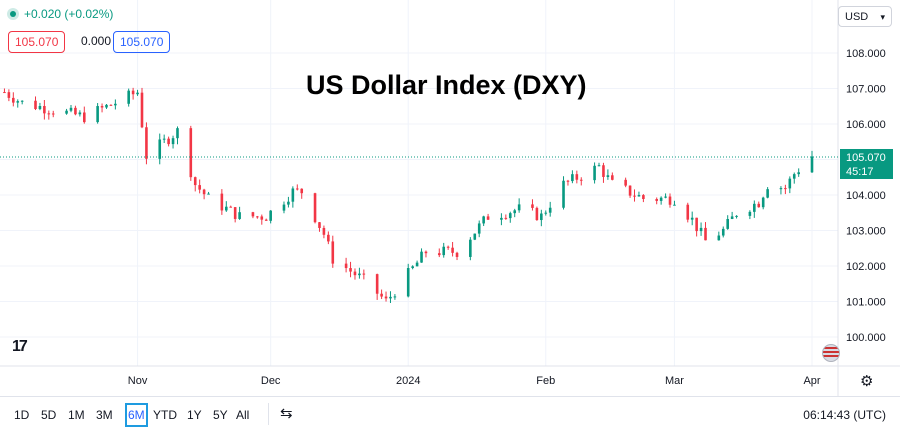 The width and height of the screenshot is (900, 433). What do you see at coordinates (37, 42) in the screenshot?
I see `sell-price-box: 105.070` at bounding box center [37, 42].